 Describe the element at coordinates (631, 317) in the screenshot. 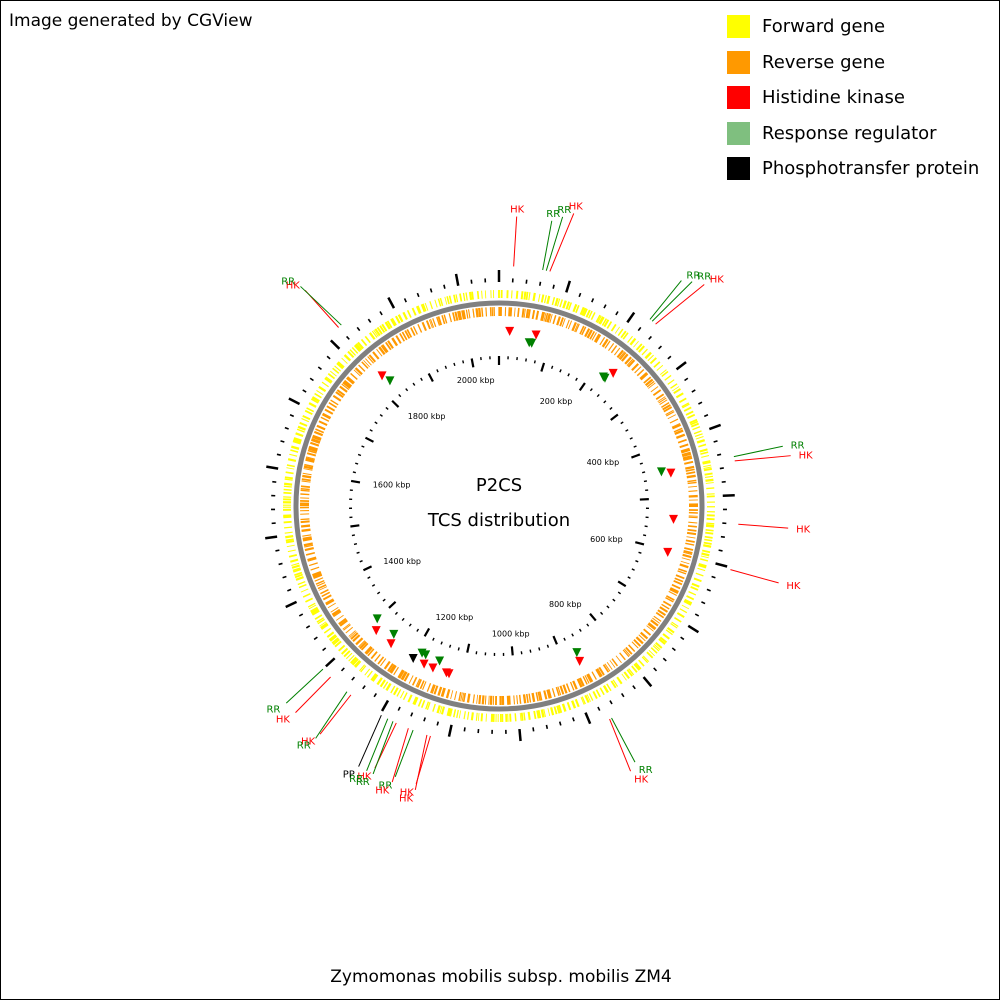

I see `outer-major-tick` at that location.